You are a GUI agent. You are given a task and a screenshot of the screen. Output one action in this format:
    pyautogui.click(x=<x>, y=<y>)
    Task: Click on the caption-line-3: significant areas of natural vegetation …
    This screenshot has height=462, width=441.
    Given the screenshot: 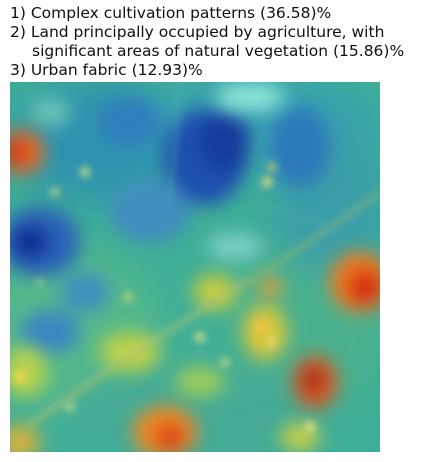 What is the action you would take?
    pyautogui.click(x=218, y=51)
    